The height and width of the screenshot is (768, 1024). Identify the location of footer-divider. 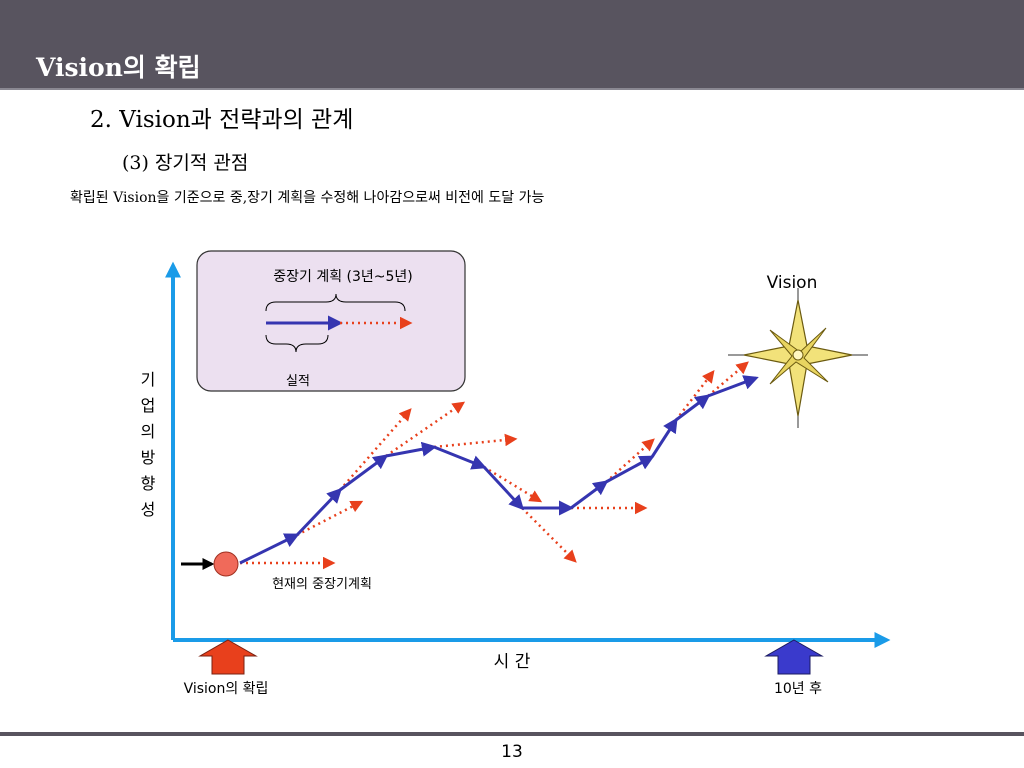
(512, 734).